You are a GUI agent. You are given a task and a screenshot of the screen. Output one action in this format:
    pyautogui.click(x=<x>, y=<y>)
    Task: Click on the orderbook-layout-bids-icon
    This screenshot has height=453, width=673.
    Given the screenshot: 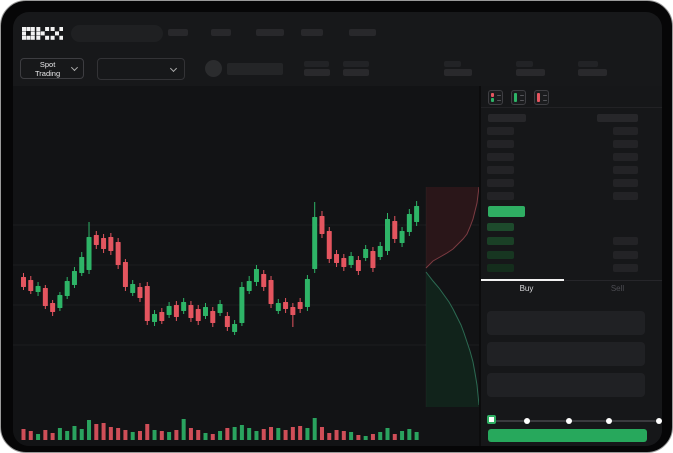 What is the action you would take?
    pyautogui.click(x=518, y=97)
    